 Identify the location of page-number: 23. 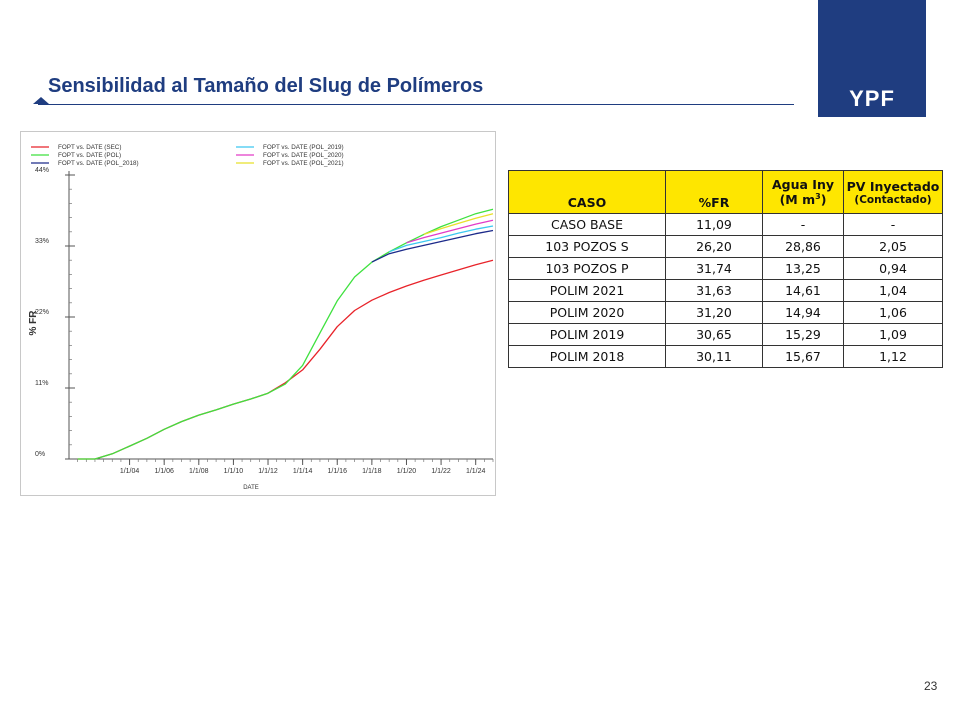
(931, 686).